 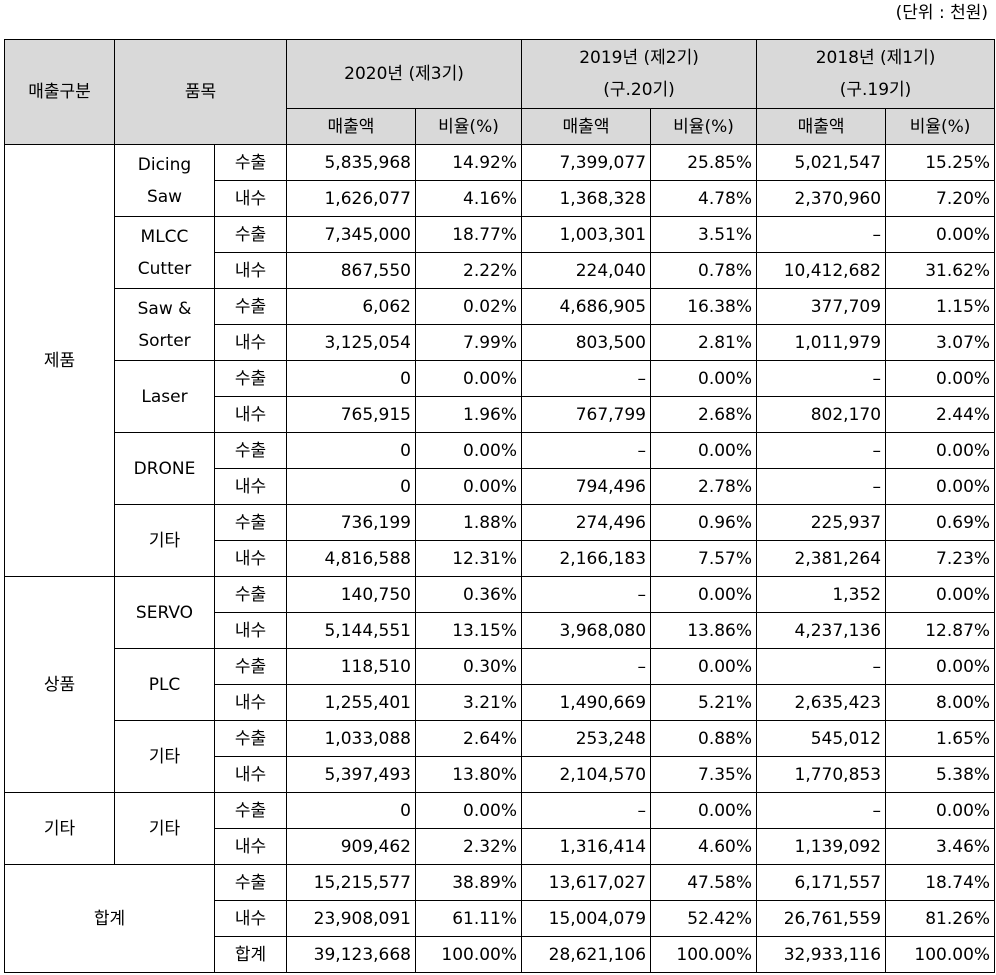 I want to click on product-cell: 기타, so click(x=164, y=756).